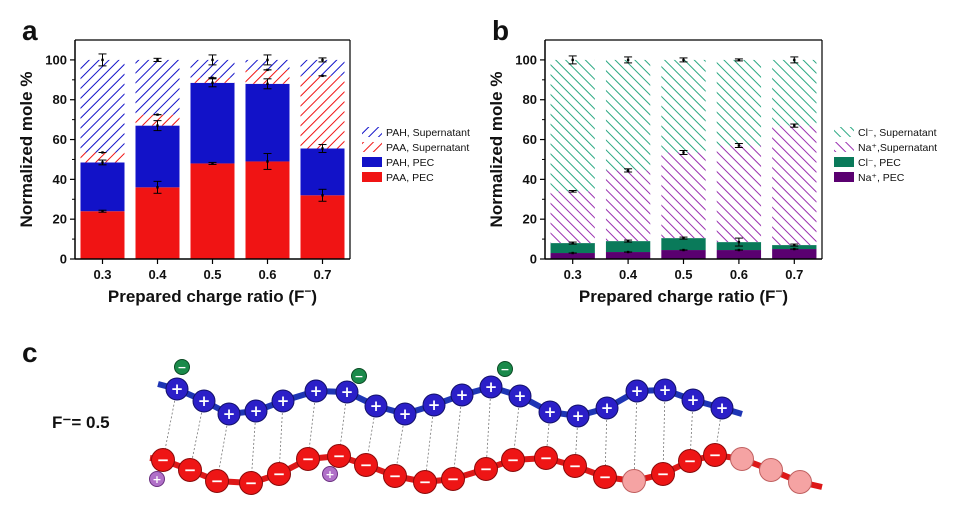 Image resolution: width=960 pixels, height=508 pixels. I want to click on bar-pah-hatch-0.3, so click(102, 106).